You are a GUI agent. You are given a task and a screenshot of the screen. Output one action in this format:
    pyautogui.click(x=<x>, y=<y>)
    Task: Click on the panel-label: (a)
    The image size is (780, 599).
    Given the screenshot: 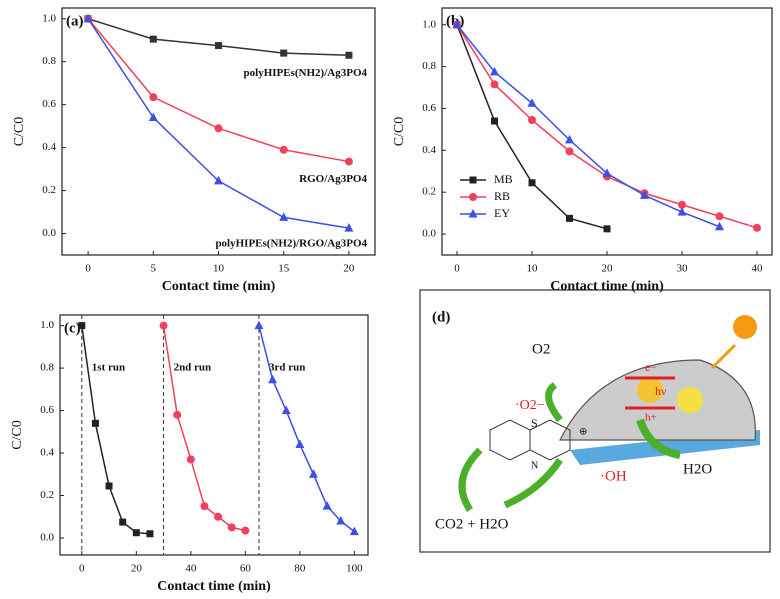 What is the action you would take?
    pyautogui.click(x=75, y=21)
    